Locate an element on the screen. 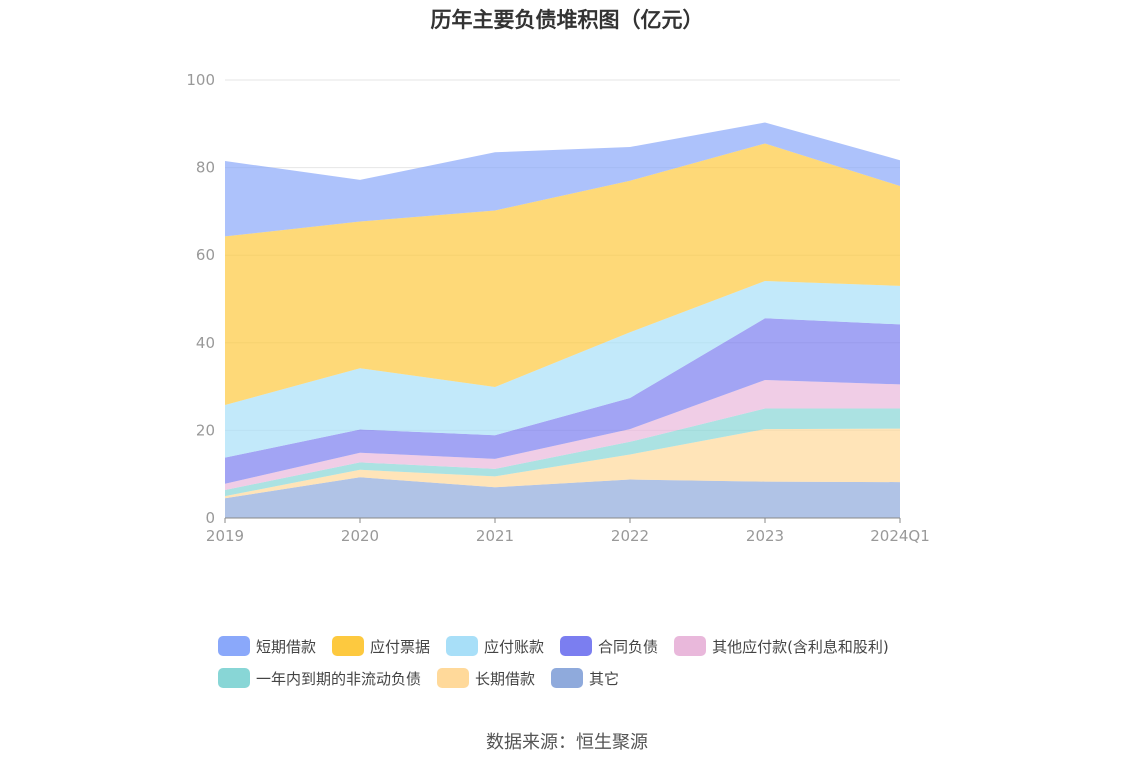 This screenshot has width=1134, height=766. legend-label: 短期借款 is located at coordinates (286, 646).